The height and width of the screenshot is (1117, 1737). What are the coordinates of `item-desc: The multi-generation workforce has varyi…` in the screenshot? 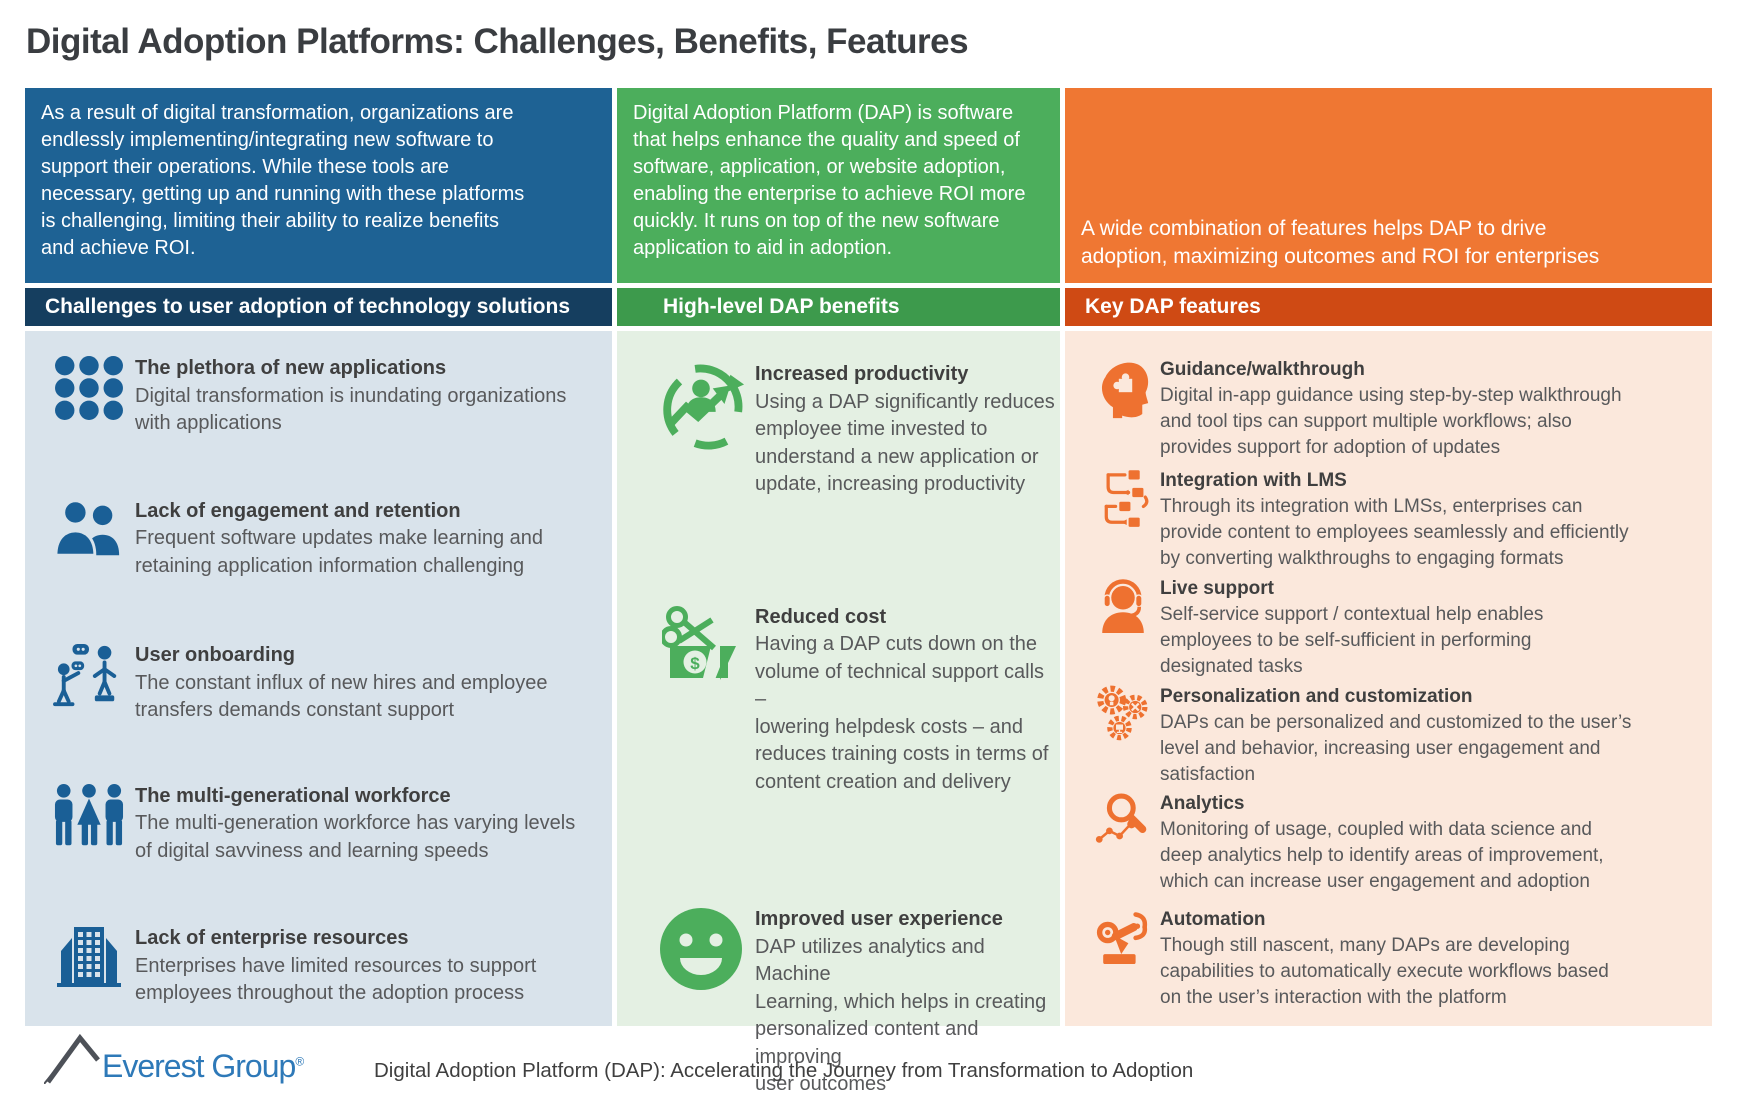 It's located at (355, 837).